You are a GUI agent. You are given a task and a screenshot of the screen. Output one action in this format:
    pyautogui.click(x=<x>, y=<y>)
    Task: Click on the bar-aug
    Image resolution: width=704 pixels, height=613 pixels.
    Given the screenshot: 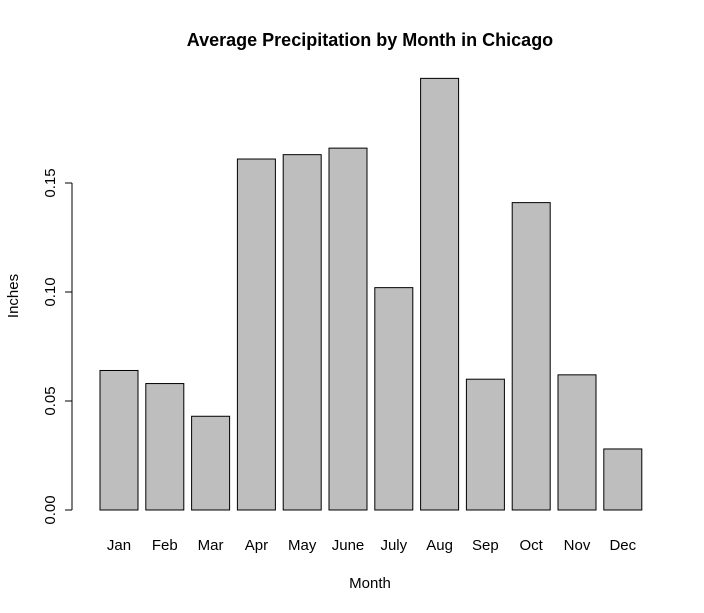 What is the action you would take?
    pyautogui.click(x=440, y=294)
    